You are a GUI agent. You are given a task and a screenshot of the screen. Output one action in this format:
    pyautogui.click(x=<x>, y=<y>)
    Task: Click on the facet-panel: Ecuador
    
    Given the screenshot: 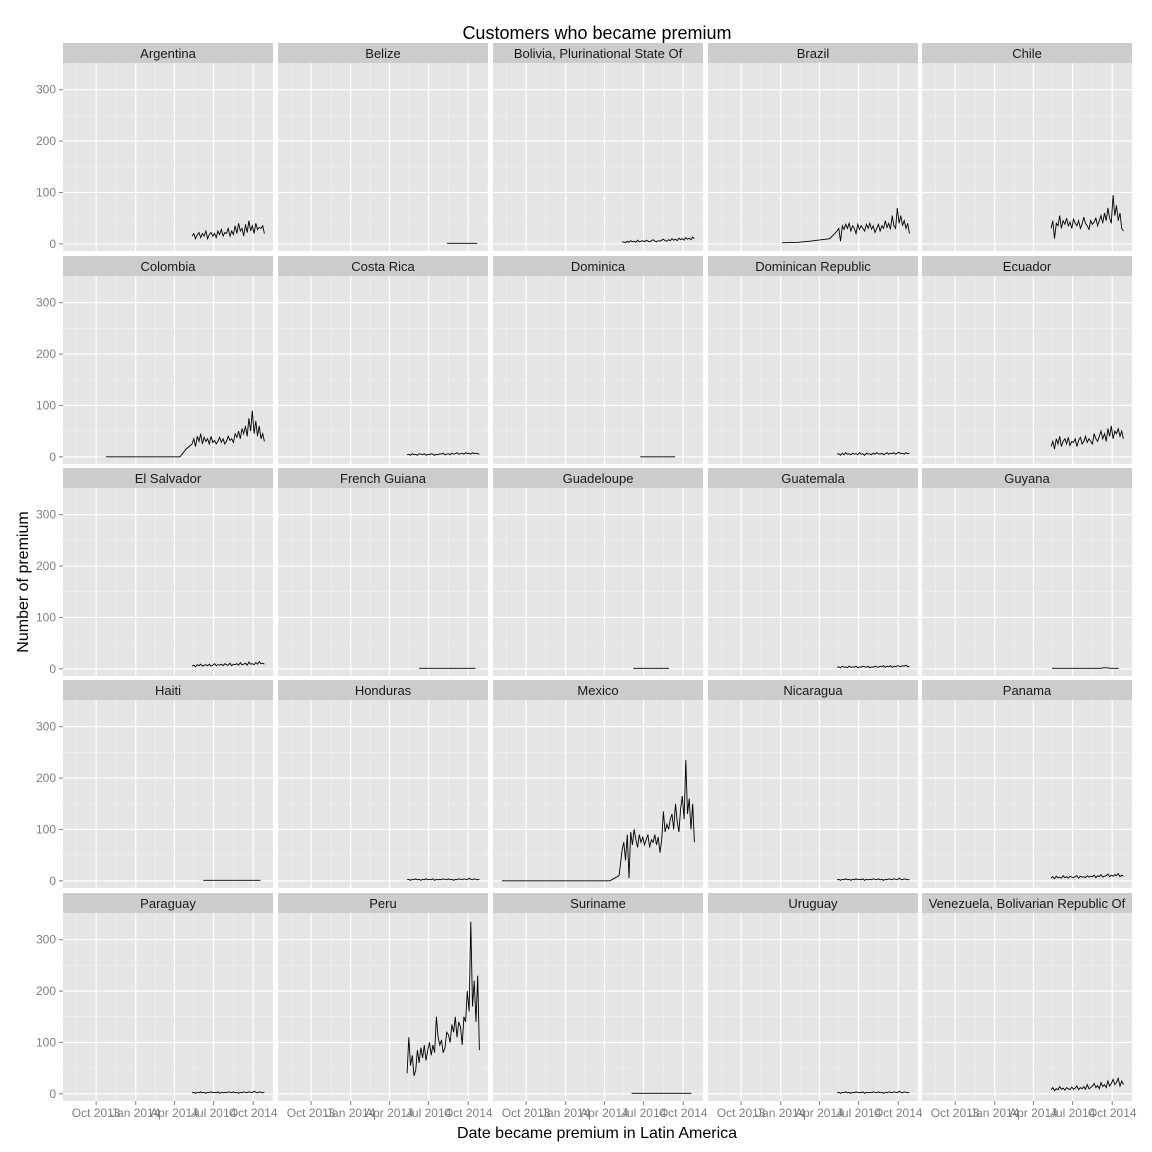 What is the action you would take?
    pyautogui.click(x=1027, y=360)
    